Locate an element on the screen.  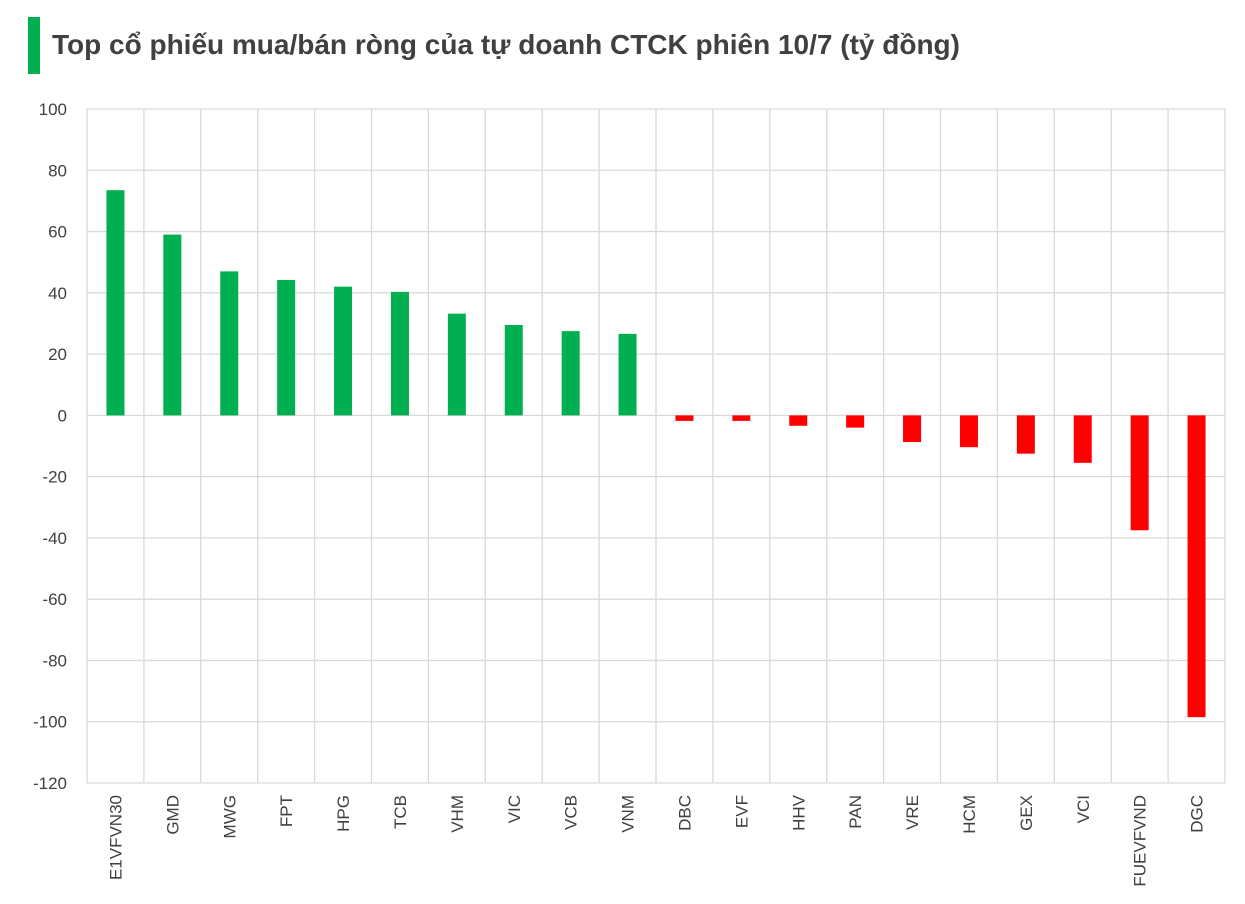
bar-fpt is located at coordinates (286, 347).